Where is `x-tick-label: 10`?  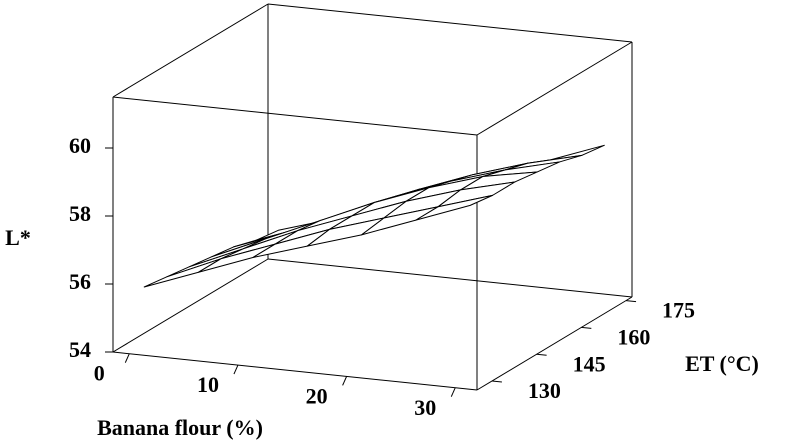
x-tick-label: 10 is located at coordinates (208, 384).